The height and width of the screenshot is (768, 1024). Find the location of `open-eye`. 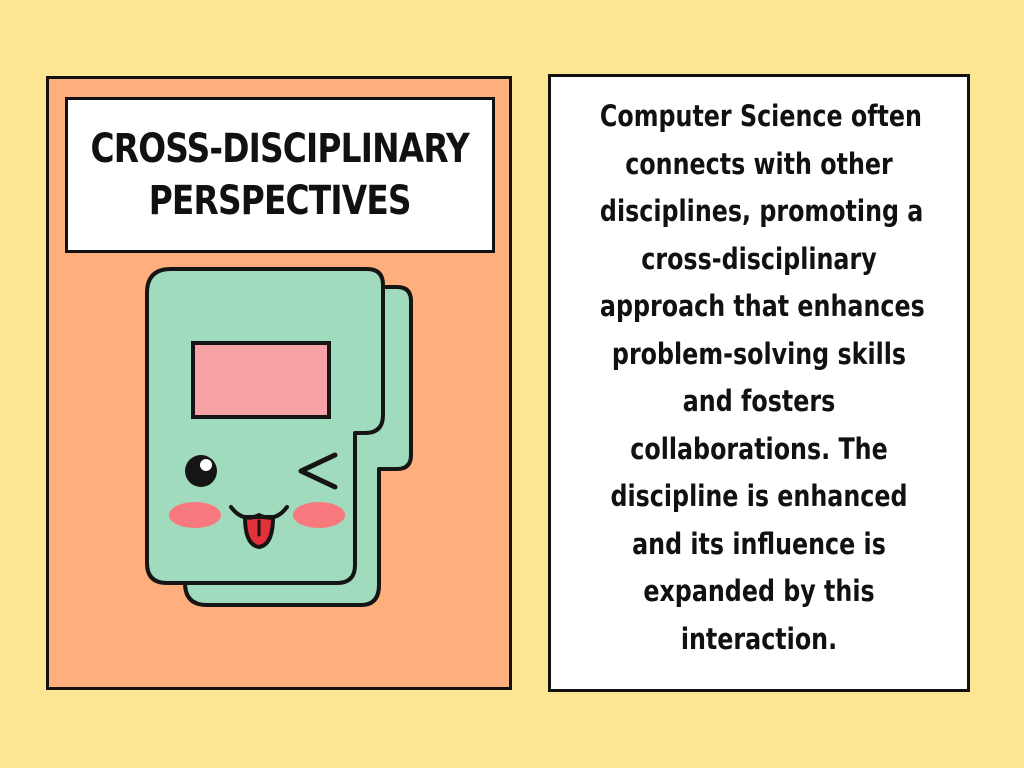

open-eye is located at coordinates (201, 471).